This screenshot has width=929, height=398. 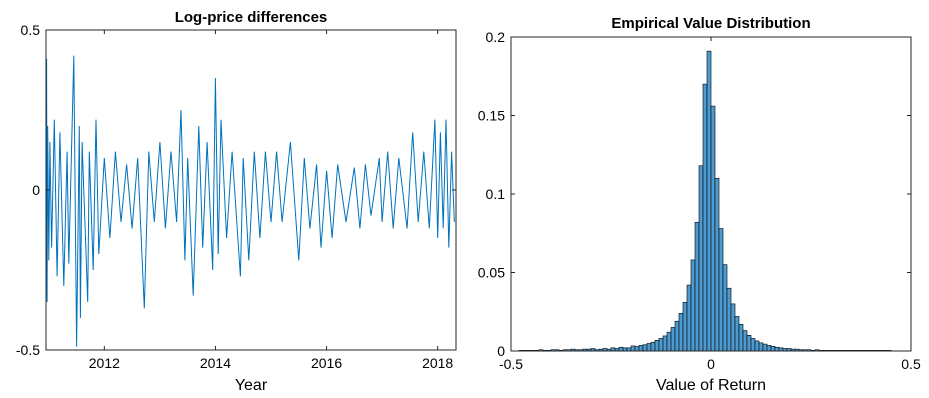 I want to click on y-tick-label: 0.15, so click(x=491, y=116).